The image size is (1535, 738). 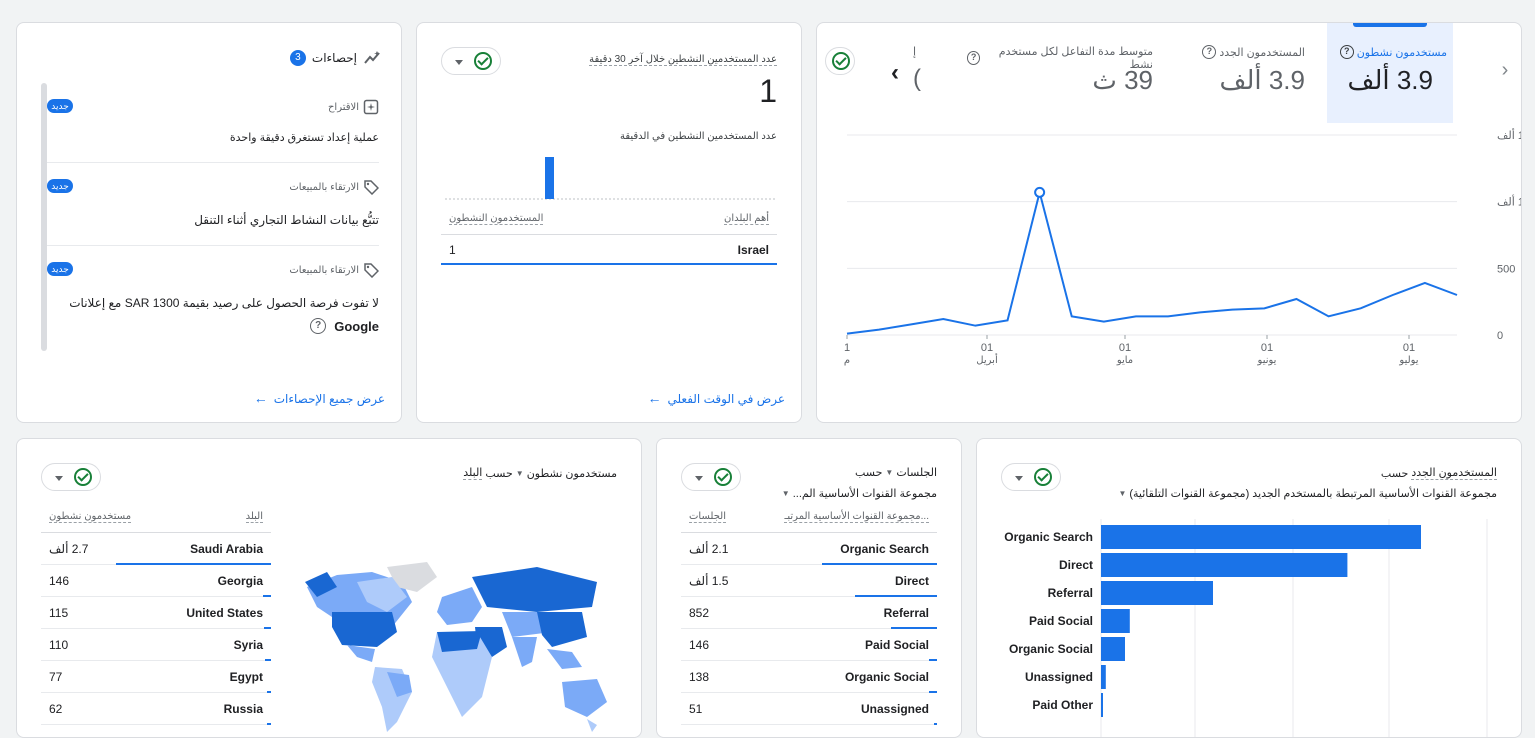 I want to click on insight-category: الارتقاء بالمبيعات, so click(x=324, y=187).